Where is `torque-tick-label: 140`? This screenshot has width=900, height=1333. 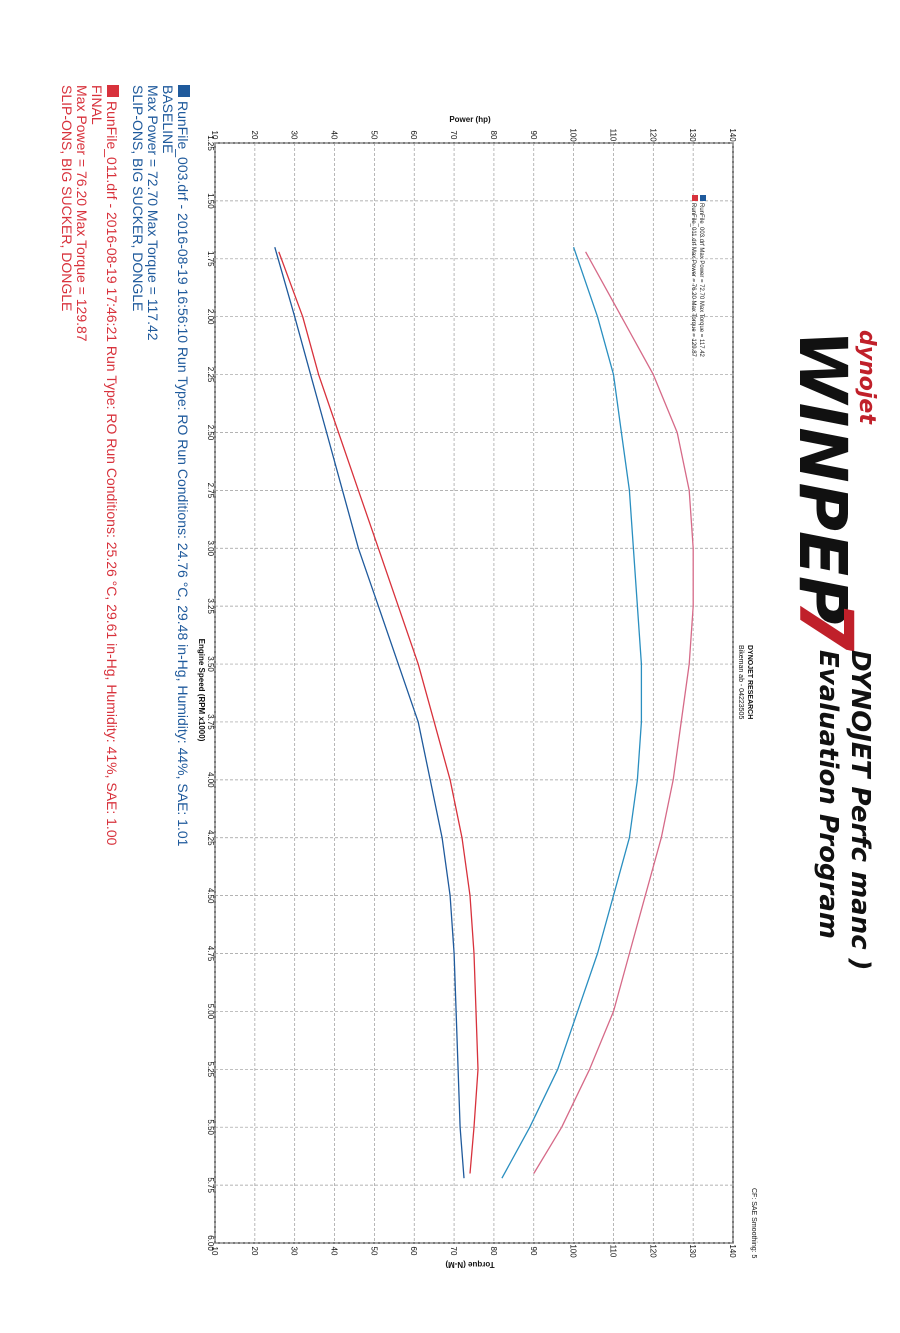 torque-tick-label: 140 is located at coordinates (732, 1251).